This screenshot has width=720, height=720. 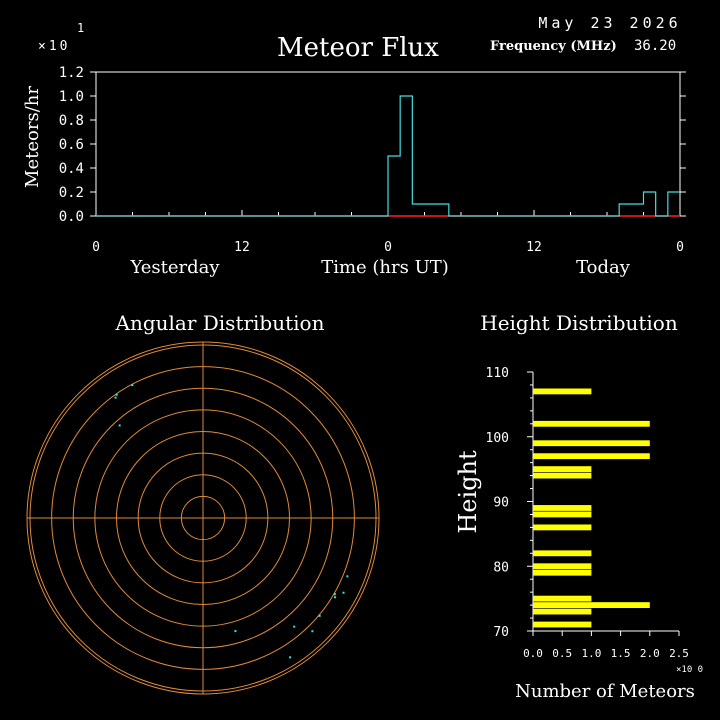 What do you see at coordinates (650, 653) in the screenshot?
I see `height-xtick-label: 2.0` at bounding box center [650, 653].